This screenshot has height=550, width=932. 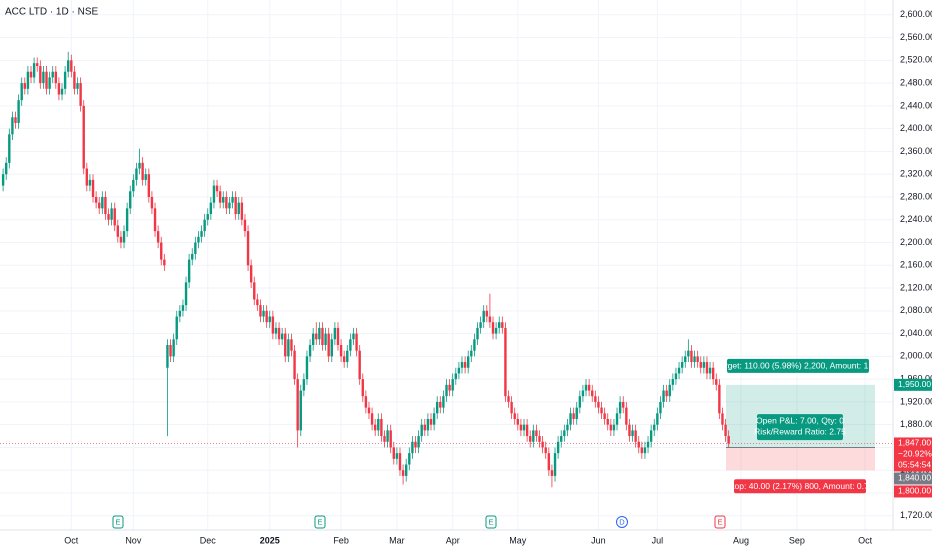 I want to click on y-tick-label: 2,560.00, so click(x=916, y=37).